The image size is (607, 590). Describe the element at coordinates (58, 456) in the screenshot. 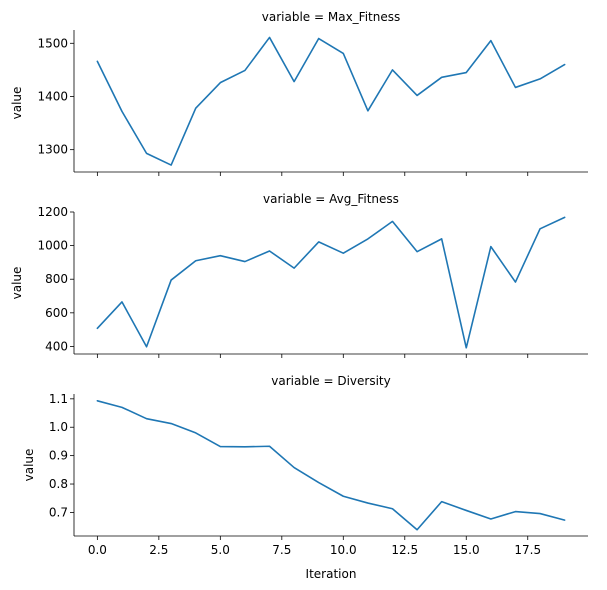

I see `y-tick-label: 0.9` at that location.